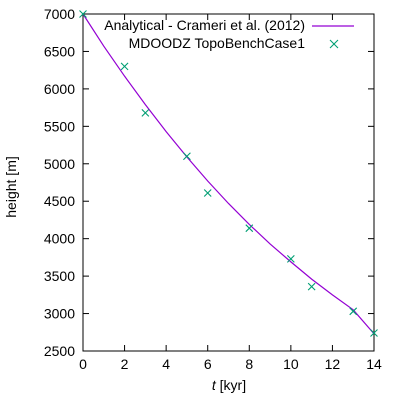 The height and width of the screenshot is (400, 400). Describe the element at coordinates (217, 43) in the screenshot. I see `legend-label-mdoodz: MDOODZ TopoBenchCase1` at that location.